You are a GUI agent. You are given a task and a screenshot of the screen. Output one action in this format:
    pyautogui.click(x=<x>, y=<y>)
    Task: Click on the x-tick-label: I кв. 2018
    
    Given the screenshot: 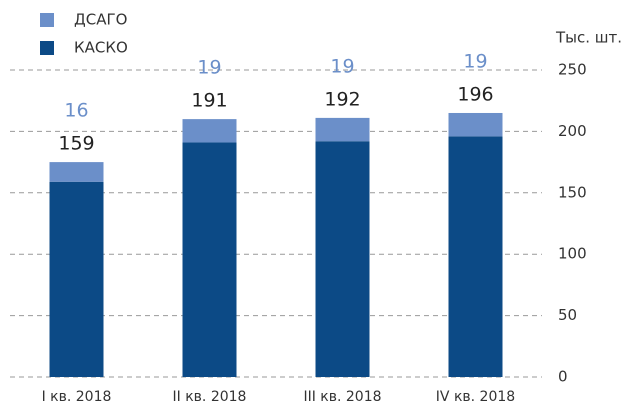 What is the action you would take?
    pyautogui.click(x=77, y=397)
    